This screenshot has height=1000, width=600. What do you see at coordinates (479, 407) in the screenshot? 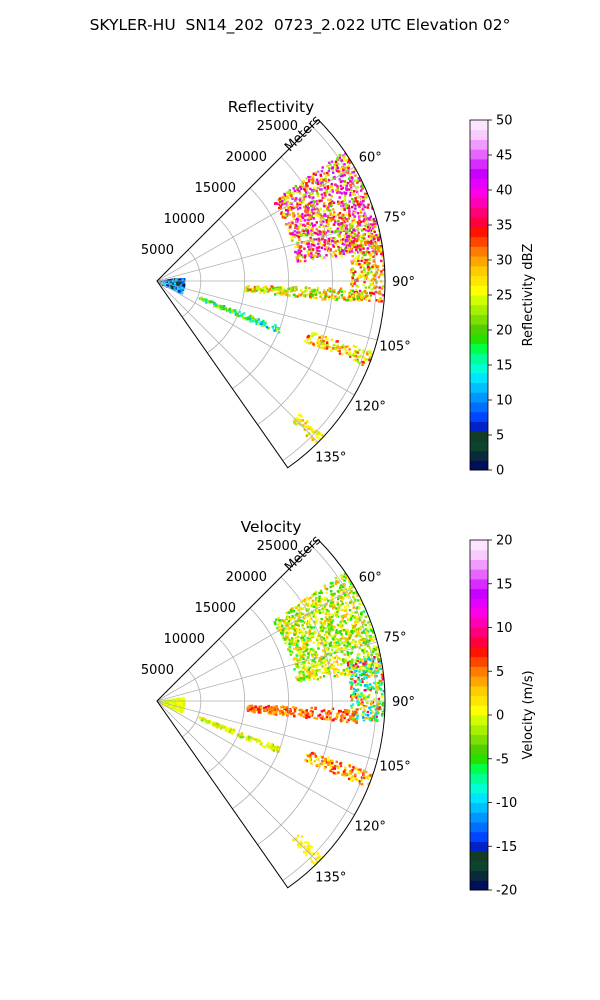
I see `colorbar-segment` at bounding box center [479, 407].